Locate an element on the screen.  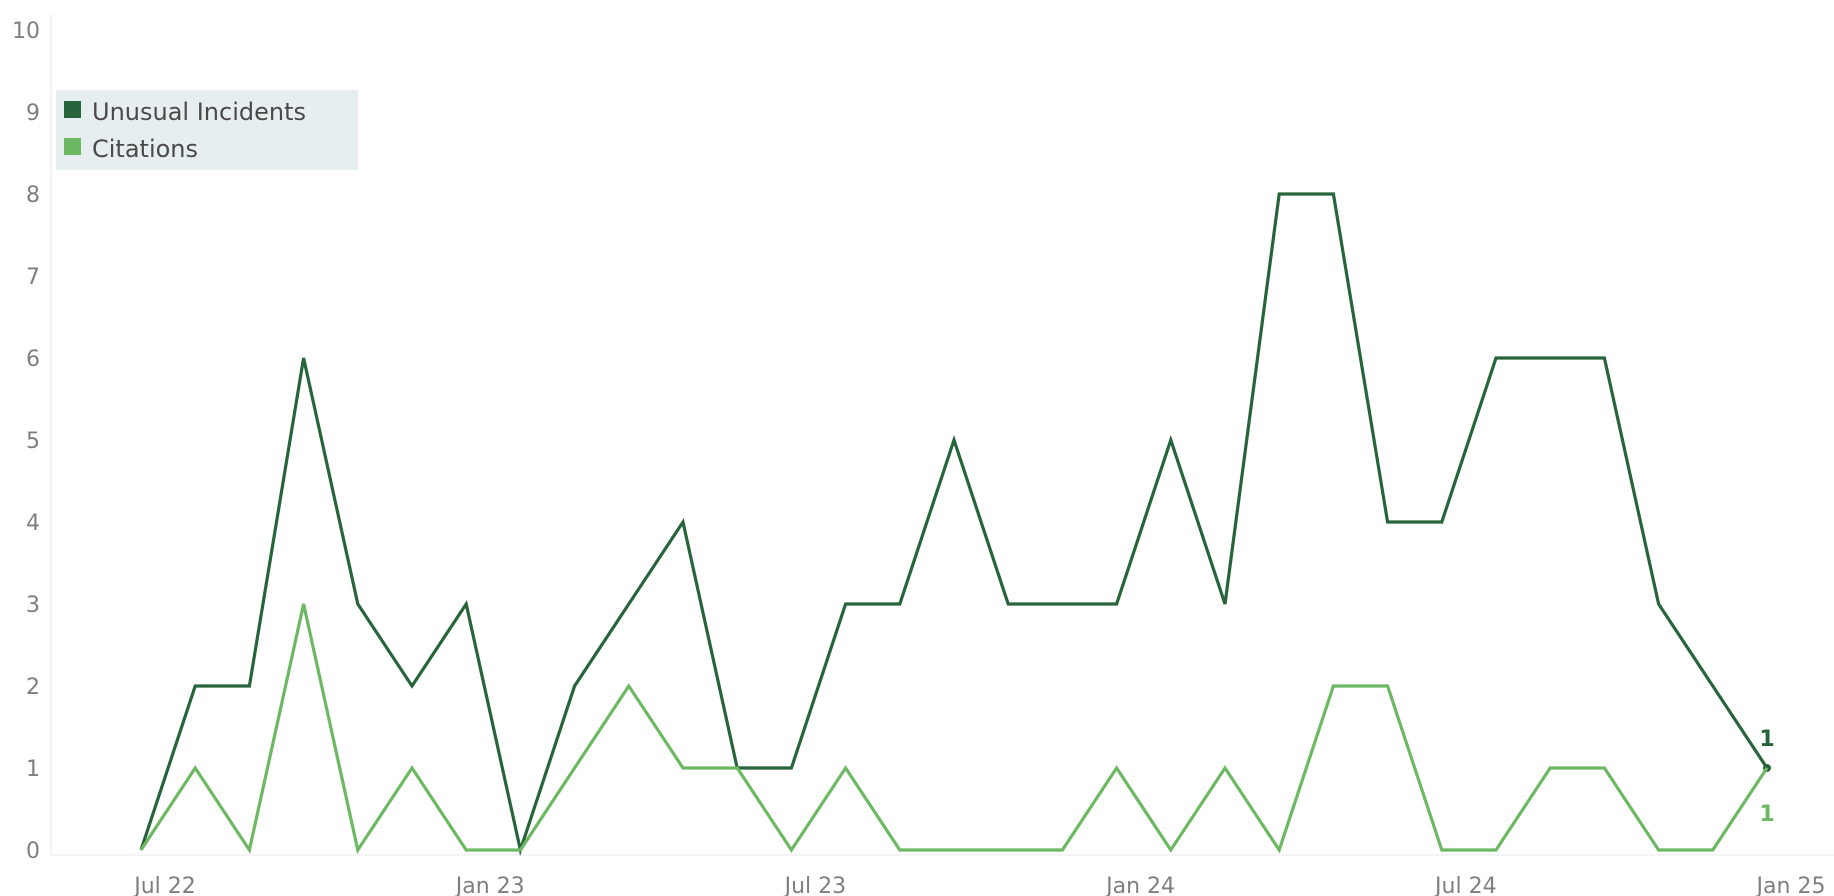
x-tick-label: Jul 23 is located at coordinates (815, 885).